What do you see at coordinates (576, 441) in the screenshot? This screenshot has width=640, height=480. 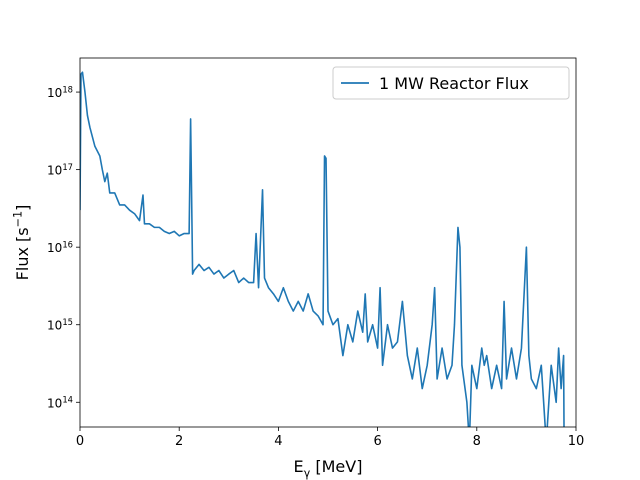 I see `x-tick-label: 10` at bounding box center [576, 441].